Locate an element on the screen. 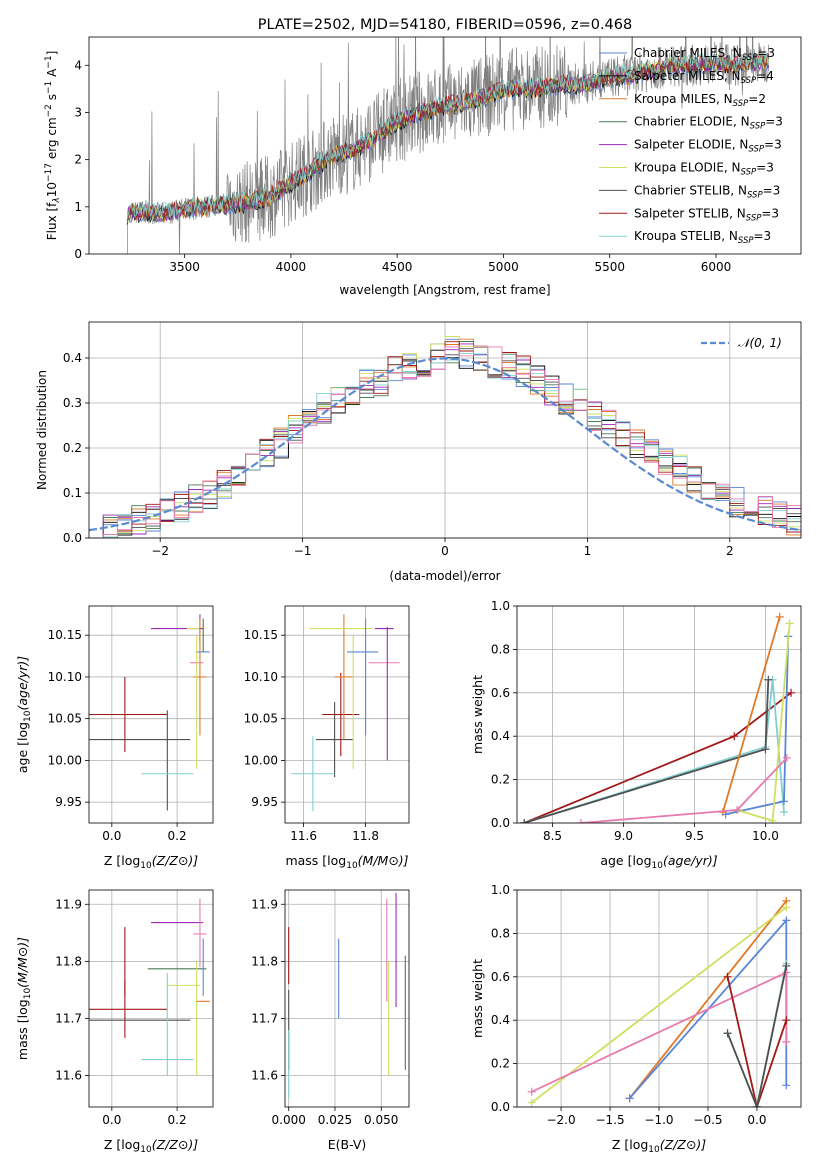 Image resolution: width=819 pixels, height=1170 pixels. mass-vs-ebv-chart: 0.000 0.025 0.050 11.6 11.7 11.8 11.9 E(B-V) is located at coordinates (330, 1020).